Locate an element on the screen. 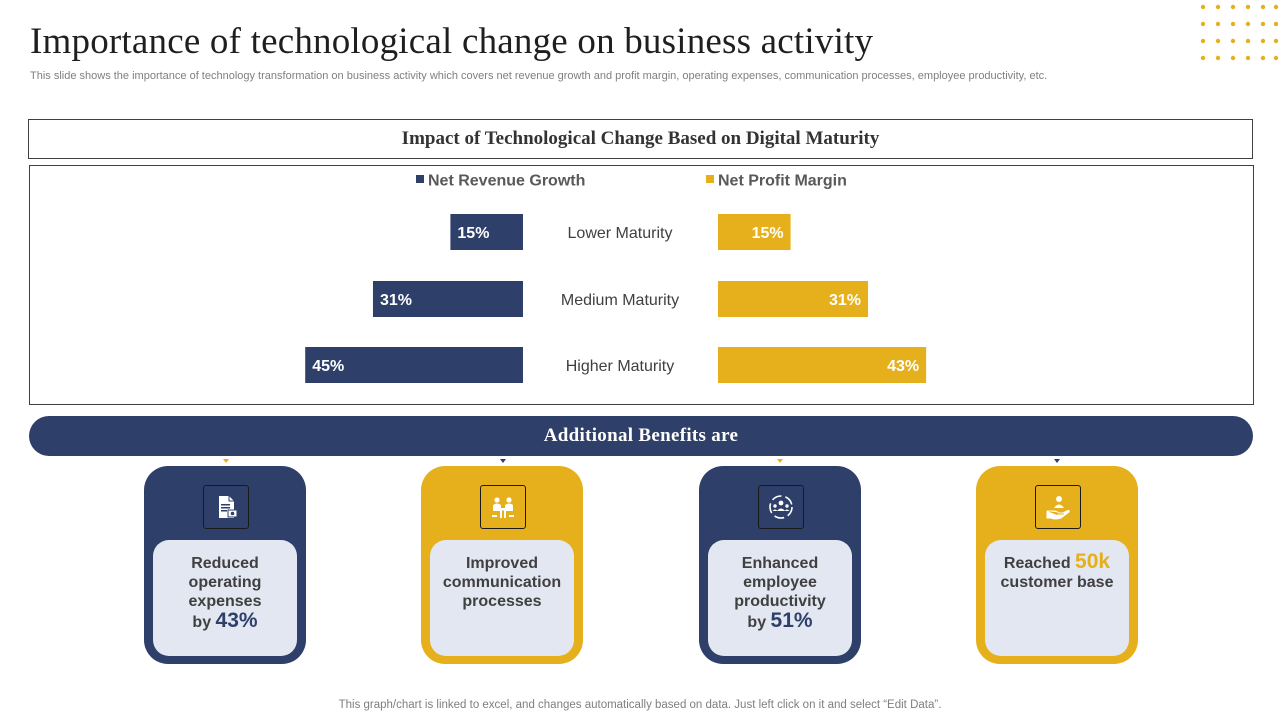 Image resolution: width=1280 pixels, height=720 pixels. benefit-value: 51% is located at coordinates (791, 620).